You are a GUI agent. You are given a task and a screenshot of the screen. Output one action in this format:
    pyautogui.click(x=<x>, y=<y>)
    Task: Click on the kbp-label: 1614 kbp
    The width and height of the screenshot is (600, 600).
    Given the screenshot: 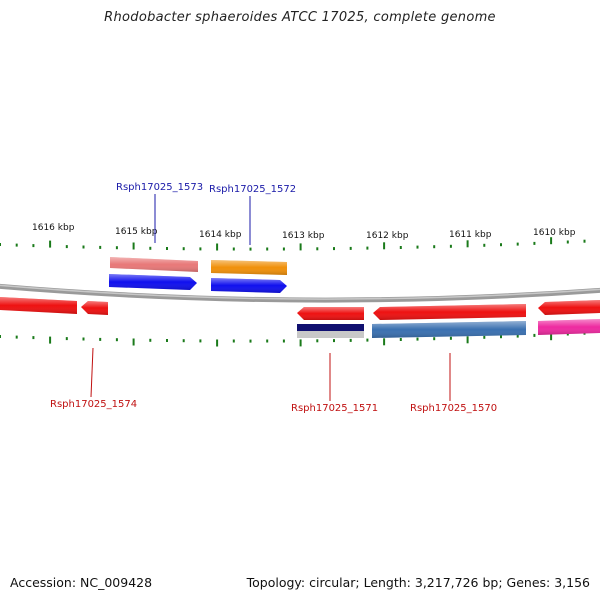 What is the action you would take?
    pyautogui.click(x=220, y=235)
    